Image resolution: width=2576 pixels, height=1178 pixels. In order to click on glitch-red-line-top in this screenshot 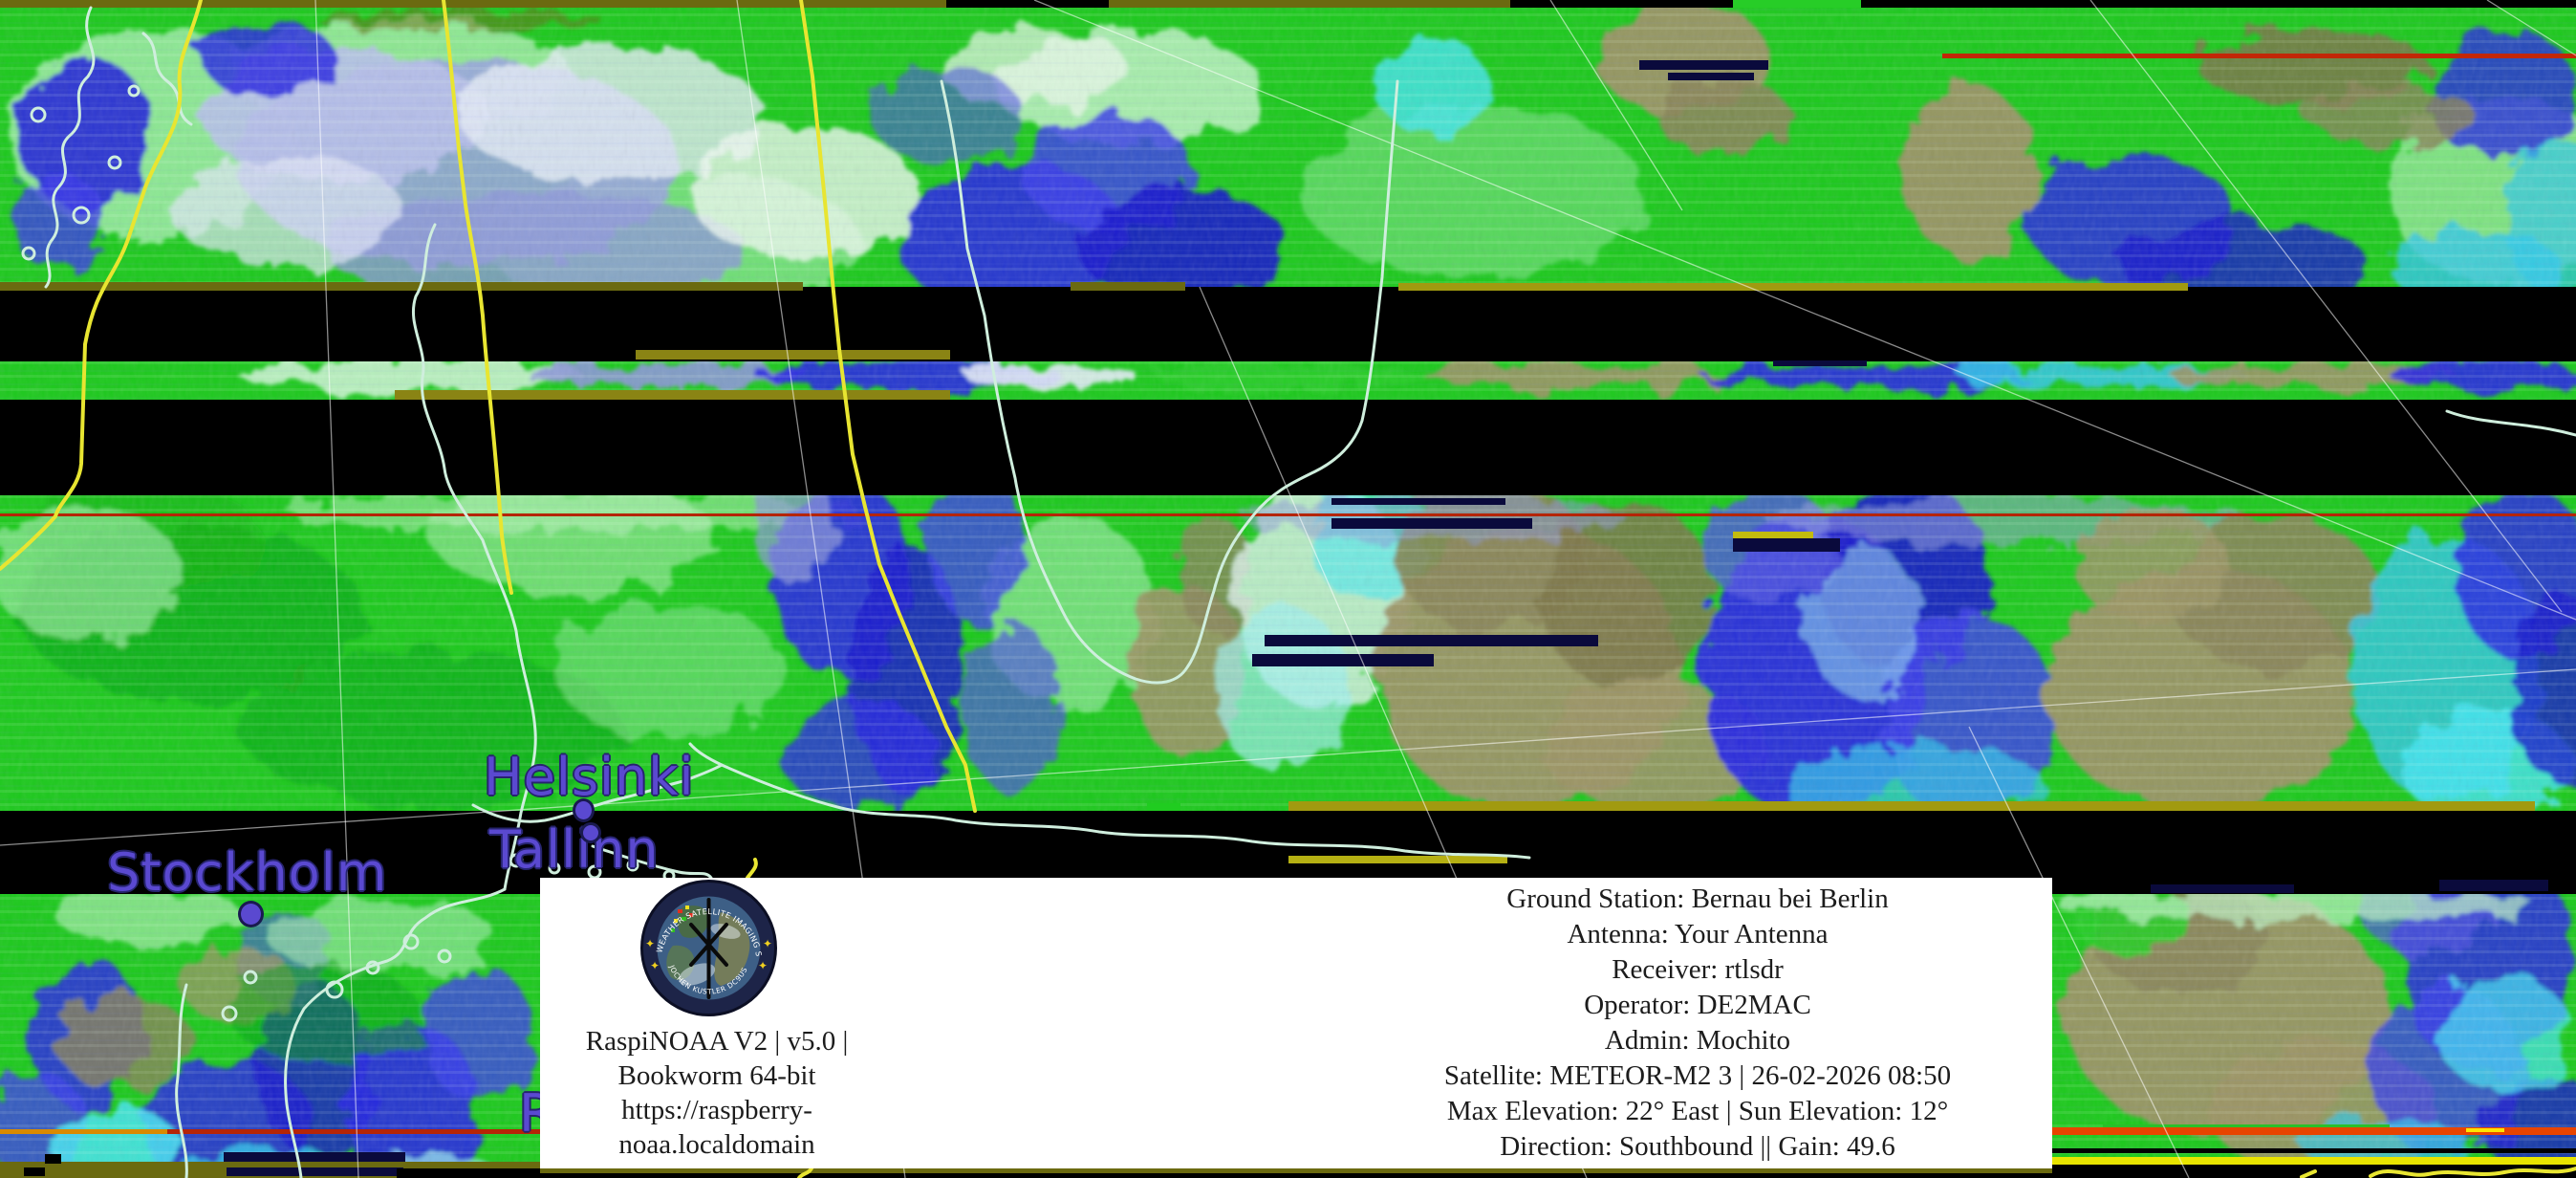, I will do `click(2259, 56)`.